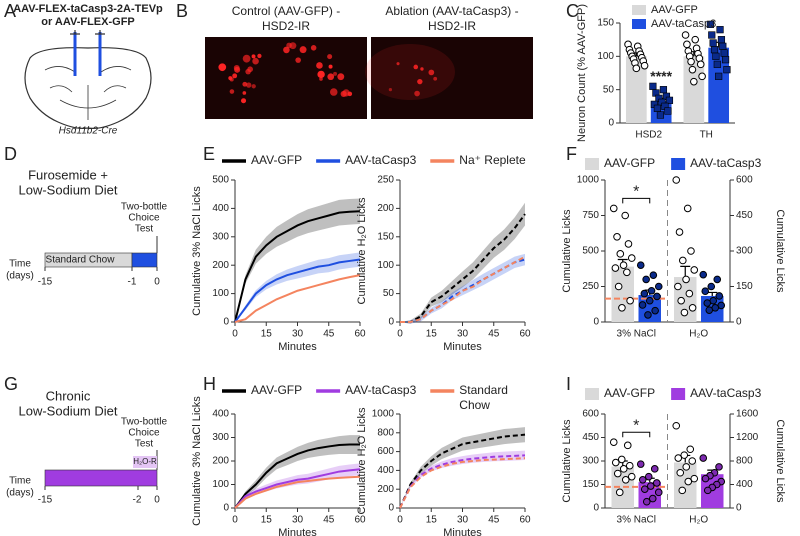  I want to click on y-tick-label: 150, so click(385, 236).